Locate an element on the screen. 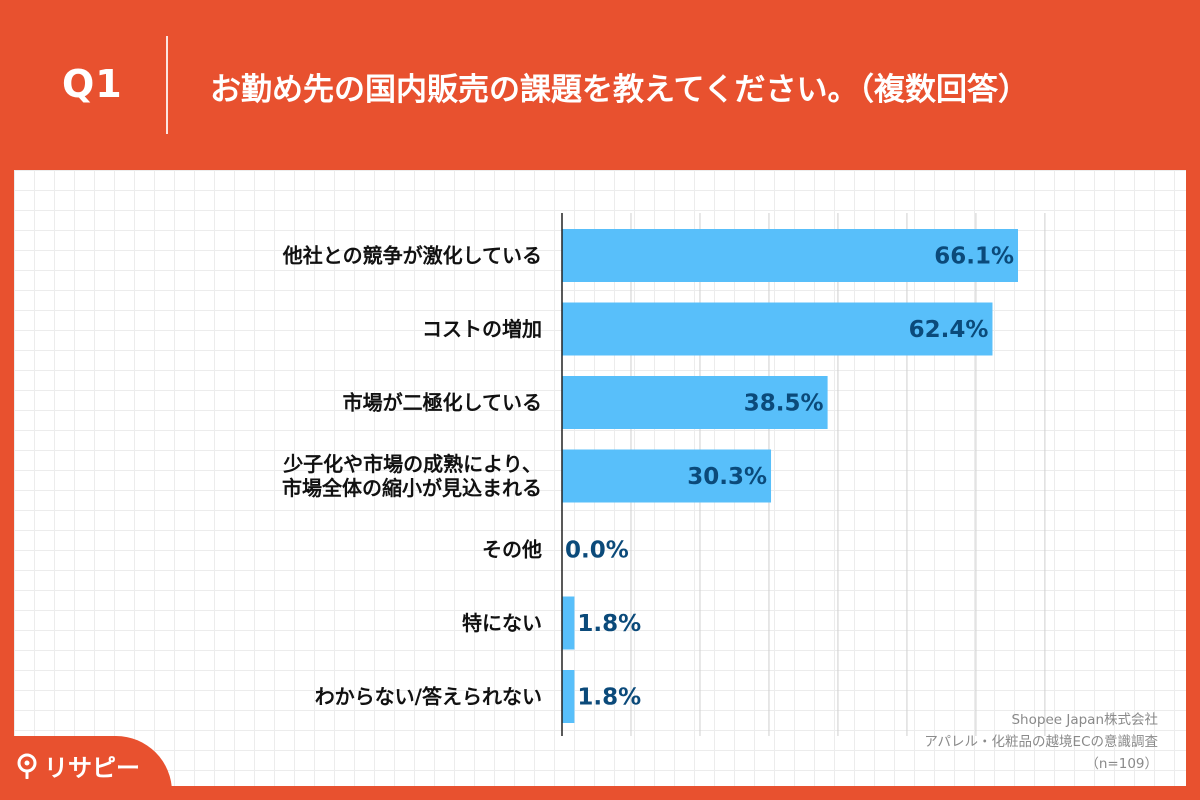 The height and width of the screenshot is (800, 1200). value-label: 0.0% is located at coordinates (597, 551).